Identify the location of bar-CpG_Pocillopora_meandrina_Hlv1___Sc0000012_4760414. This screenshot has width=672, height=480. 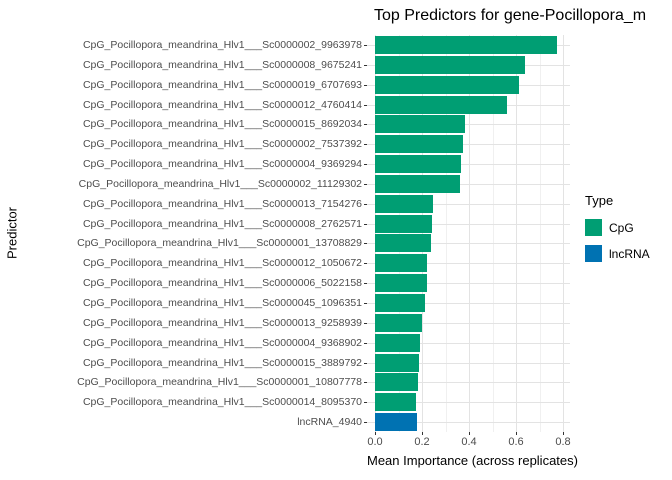
(441, 104).